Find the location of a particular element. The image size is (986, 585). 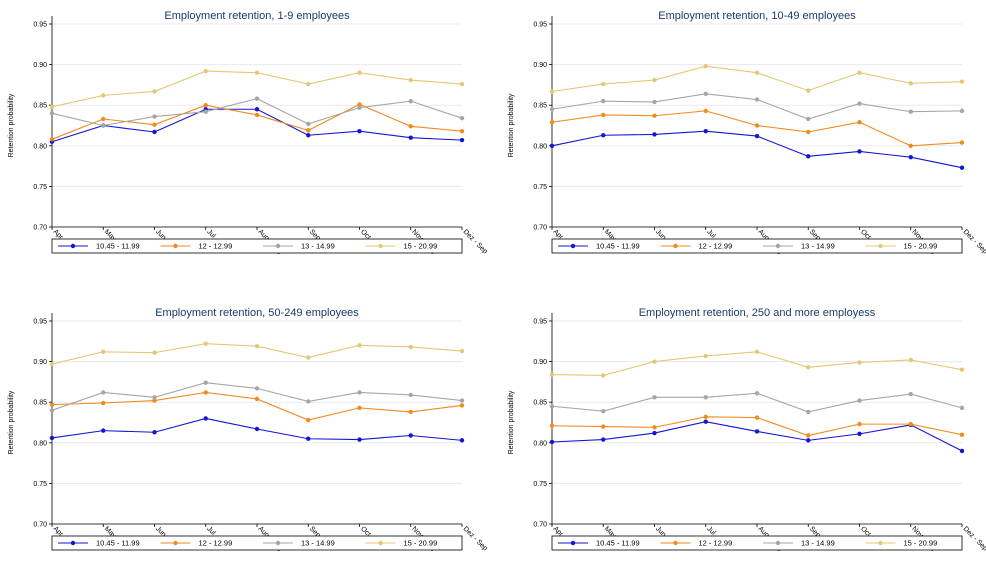

legend-label: 13 - 14.99 is located at coordinates (318, 246).